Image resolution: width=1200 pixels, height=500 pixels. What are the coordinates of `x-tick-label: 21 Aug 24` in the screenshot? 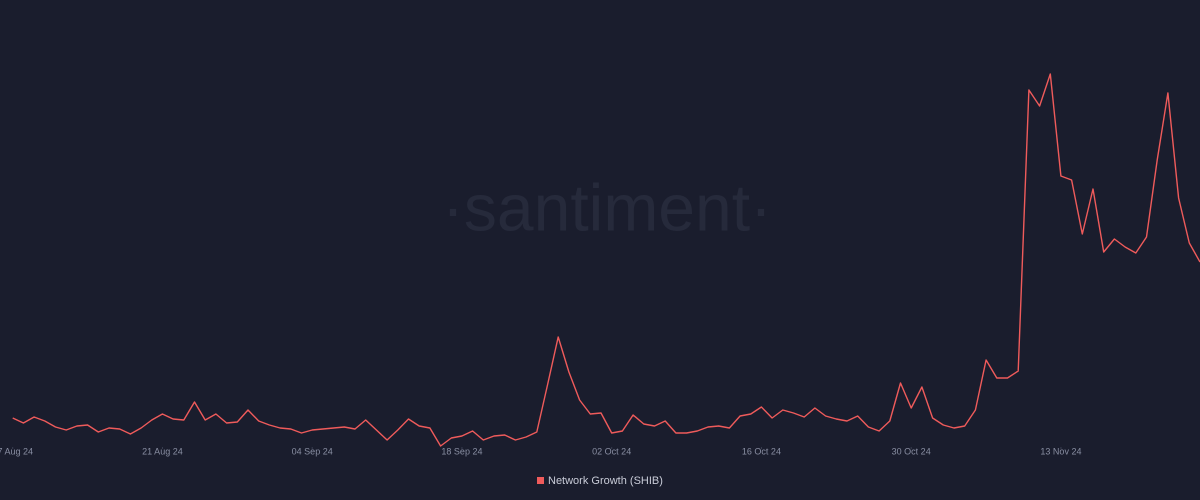 It's located at (162, 451).